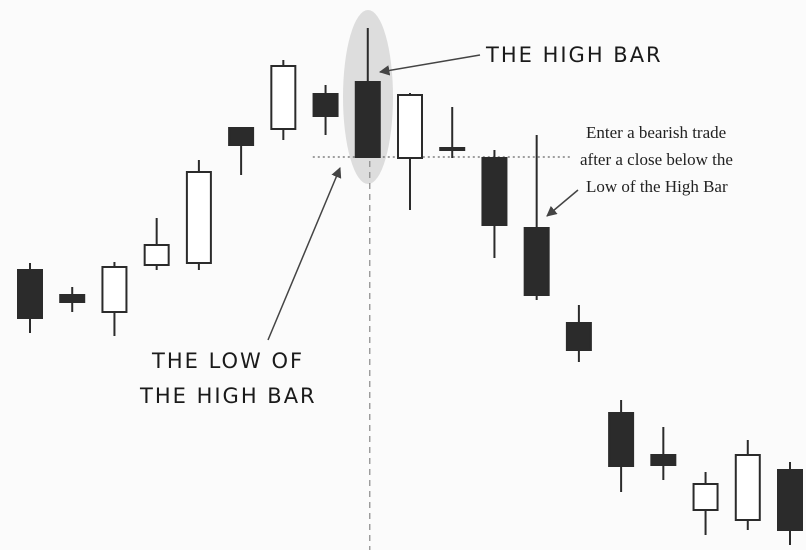  Describe the element at coordinates (657, 186) in the screenshot. I see `annotation: Low of the High Bar` at that location.